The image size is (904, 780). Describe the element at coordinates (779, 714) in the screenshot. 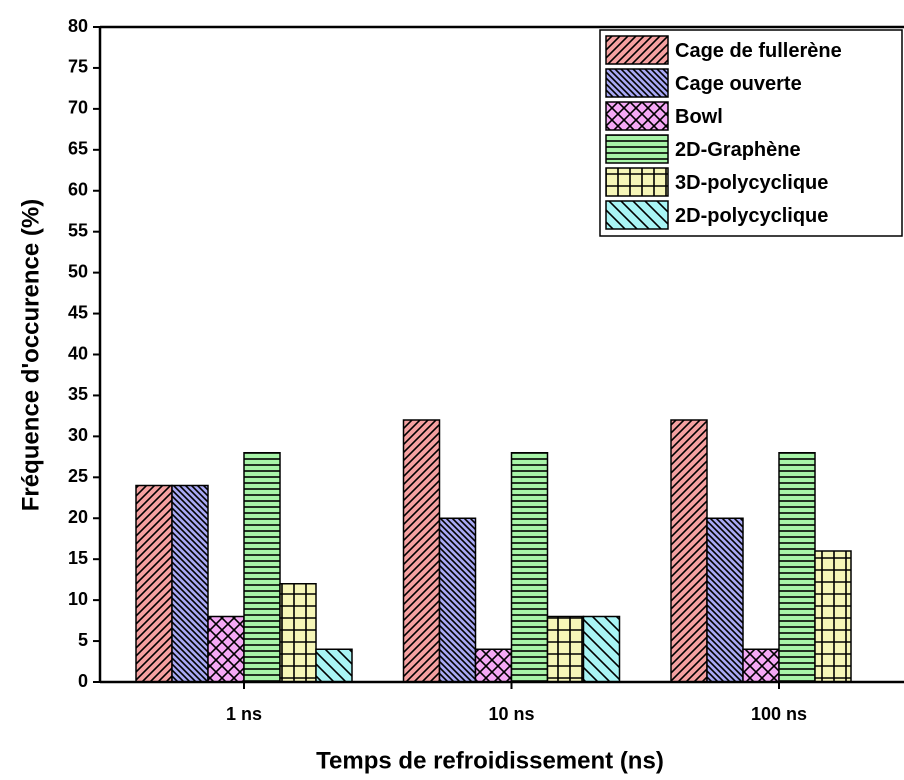

I see `x-tick-label: 100 ns` at that location.